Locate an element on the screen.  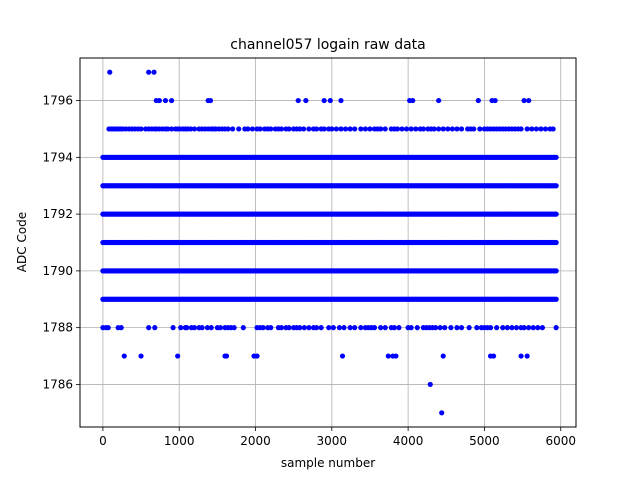
y-axis-ticks: 1786 1788 1790 1792 1794 1796 is located at coordinates (61, 242).